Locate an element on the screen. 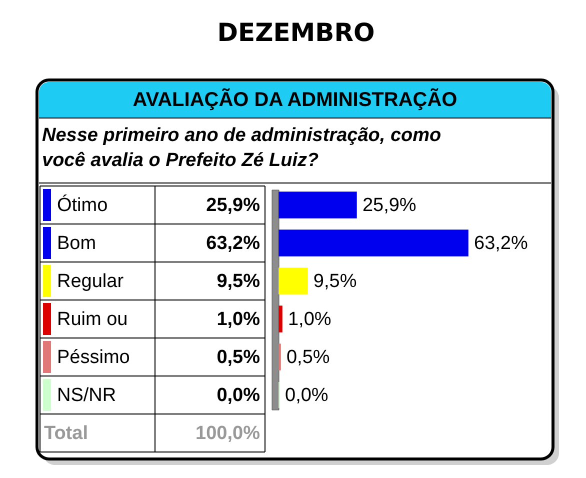  text: 1,0% is located at coordinates (310, 319).